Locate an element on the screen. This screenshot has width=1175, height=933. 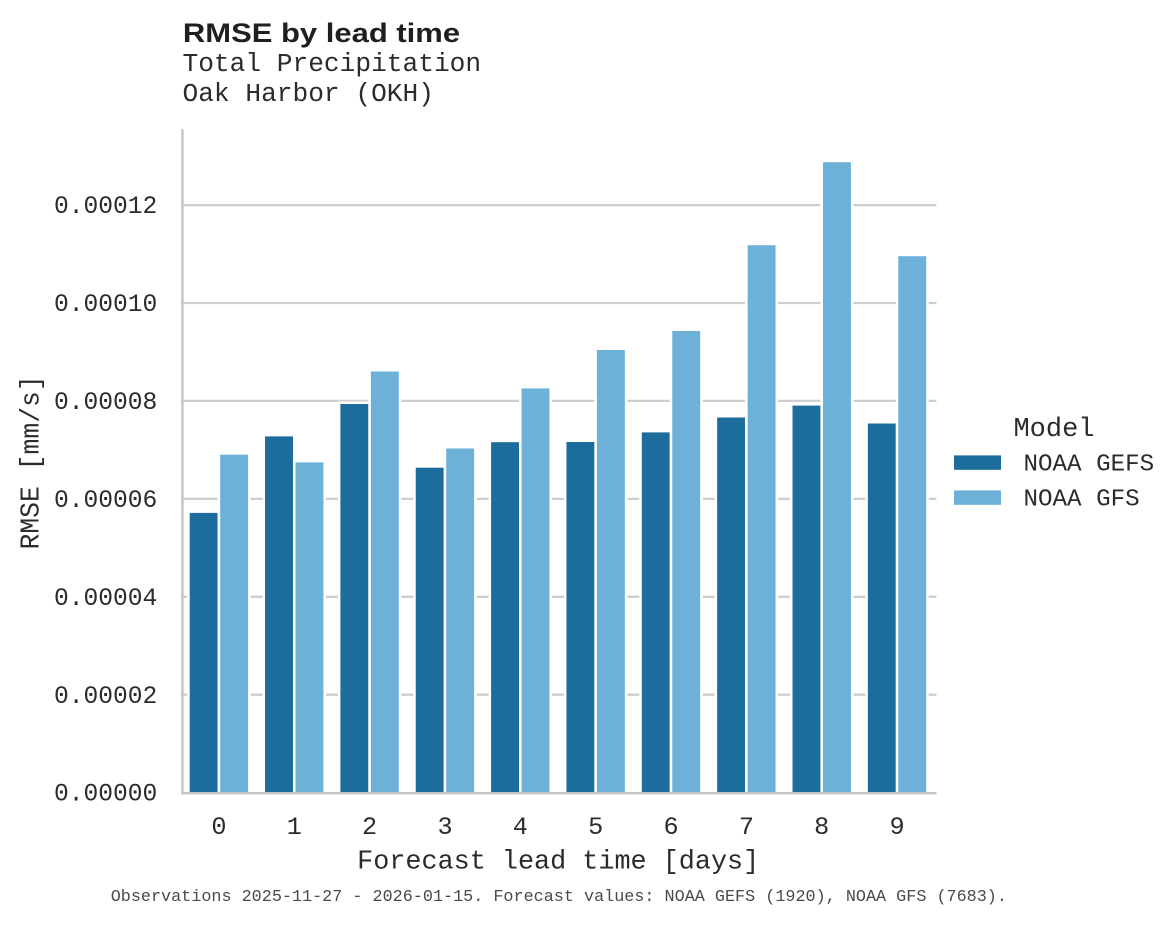
svg-text: Model is located at coordinates (1053, 430).